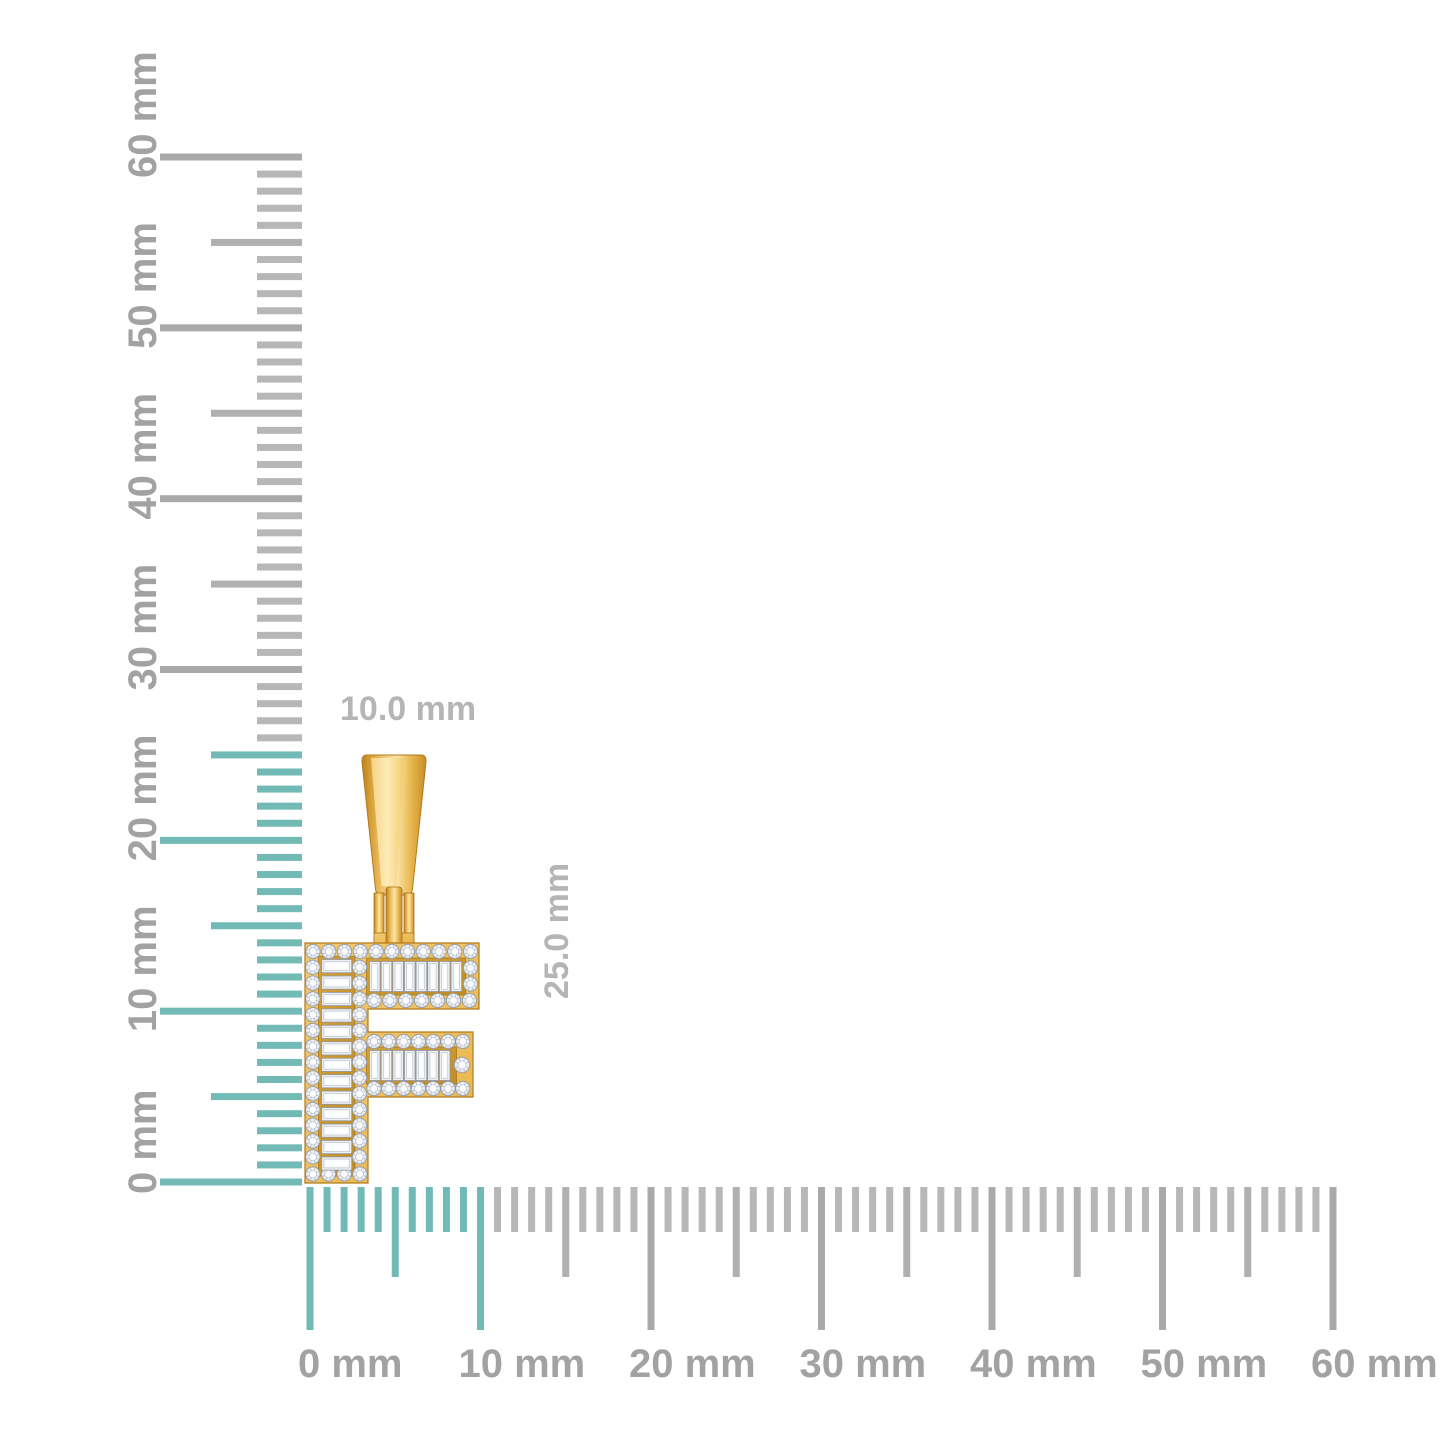 This screenshot has width=1445, height=1445. Describe the element at coordinates (1374, 1364) in the screenshot. I see `horizontal-ruler-label: 60 mm` at that location.